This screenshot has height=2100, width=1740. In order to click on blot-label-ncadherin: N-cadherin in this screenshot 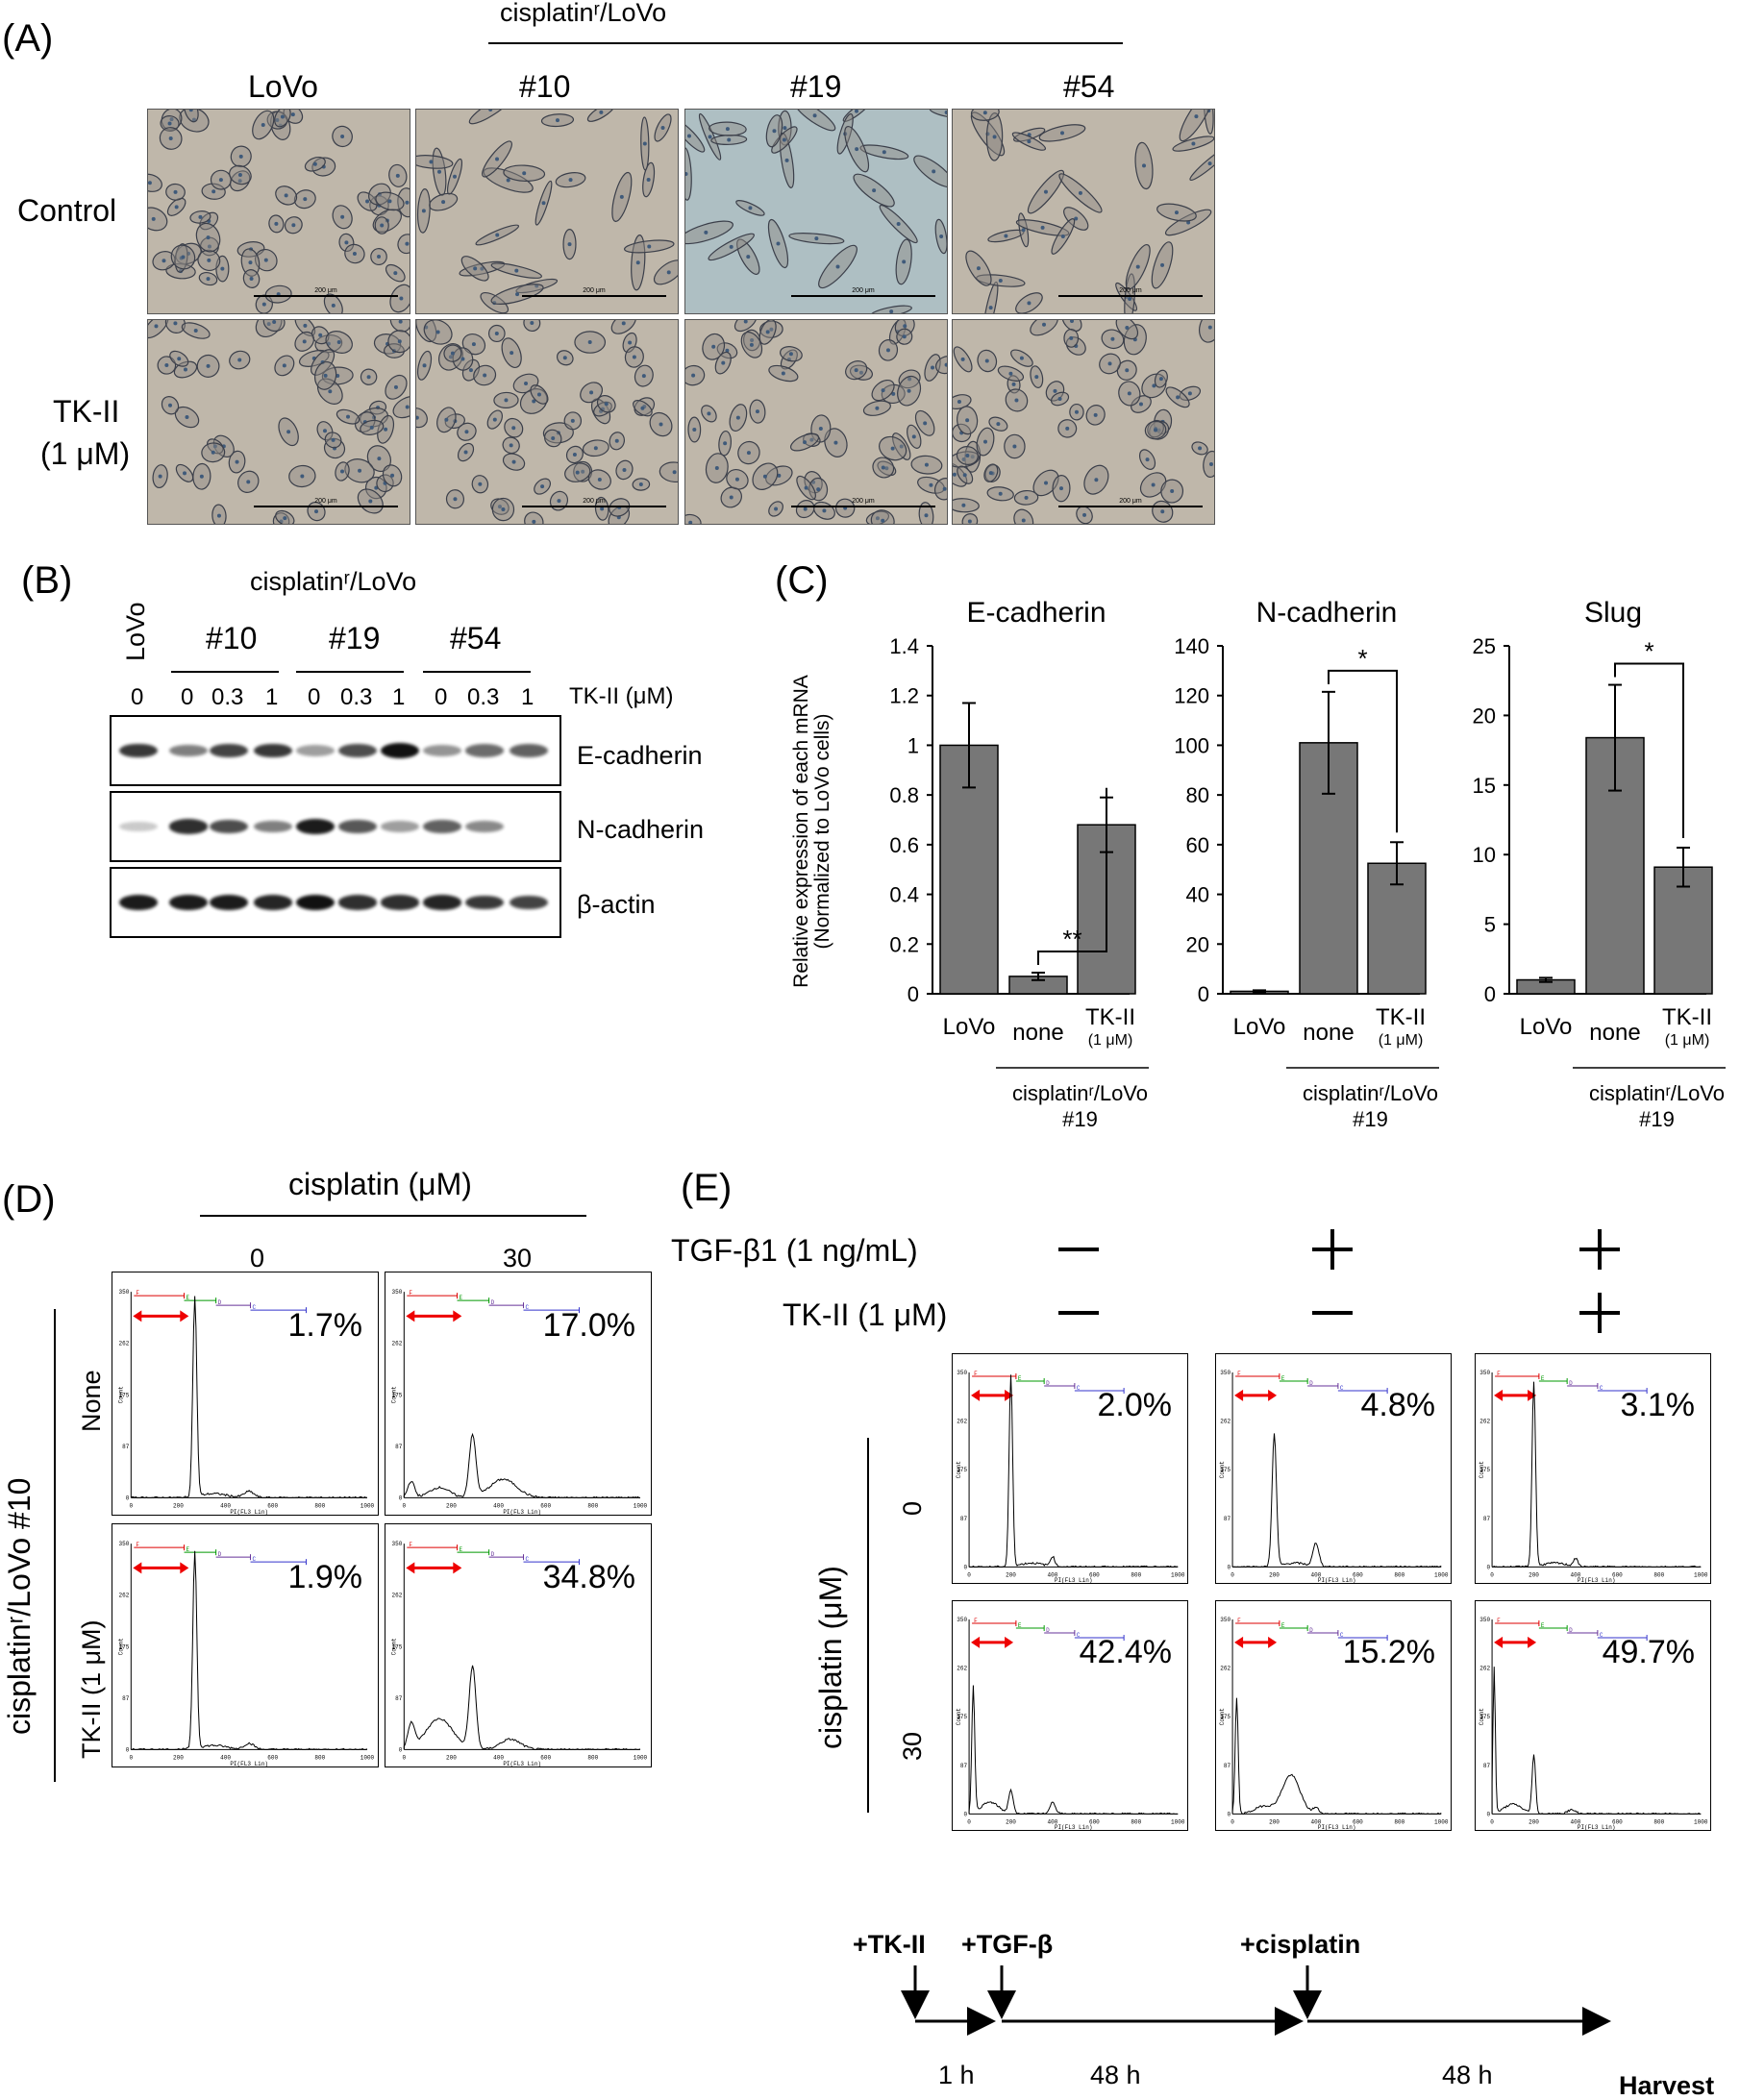, I will do `click(641, 829)`.